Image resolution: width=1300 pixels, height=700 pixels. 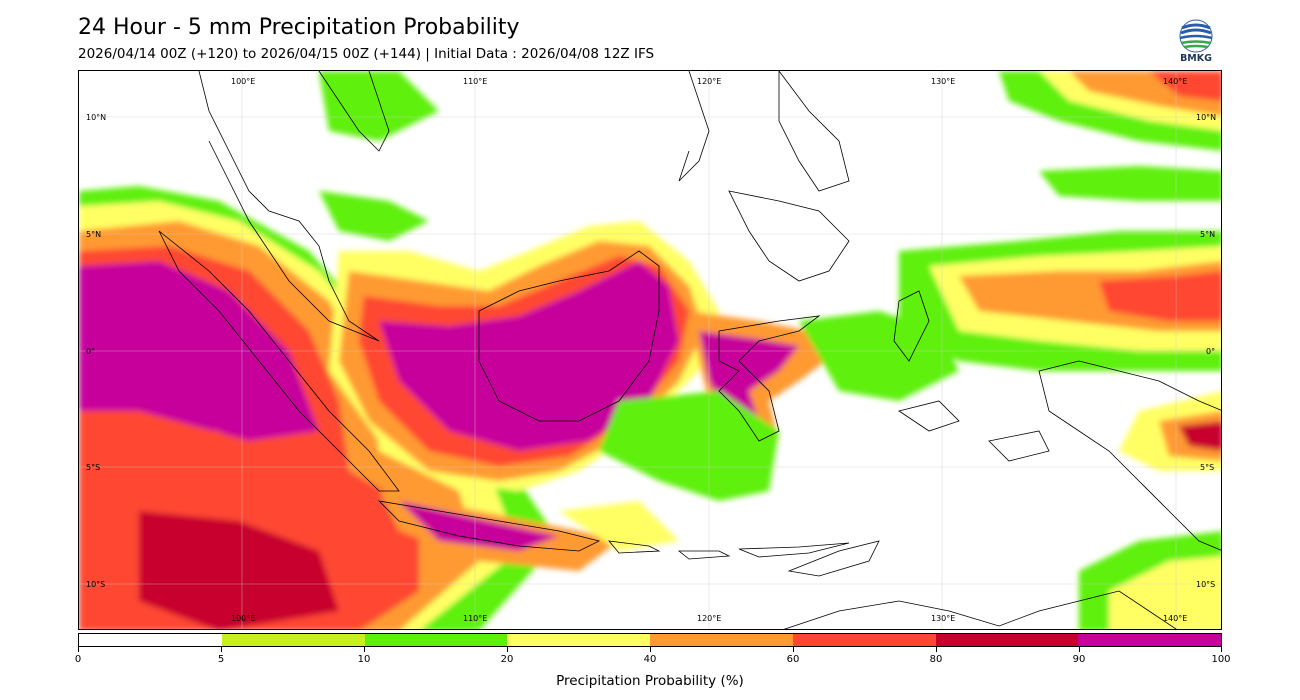 I want to click on colorbar, so click(x=650, y=640).